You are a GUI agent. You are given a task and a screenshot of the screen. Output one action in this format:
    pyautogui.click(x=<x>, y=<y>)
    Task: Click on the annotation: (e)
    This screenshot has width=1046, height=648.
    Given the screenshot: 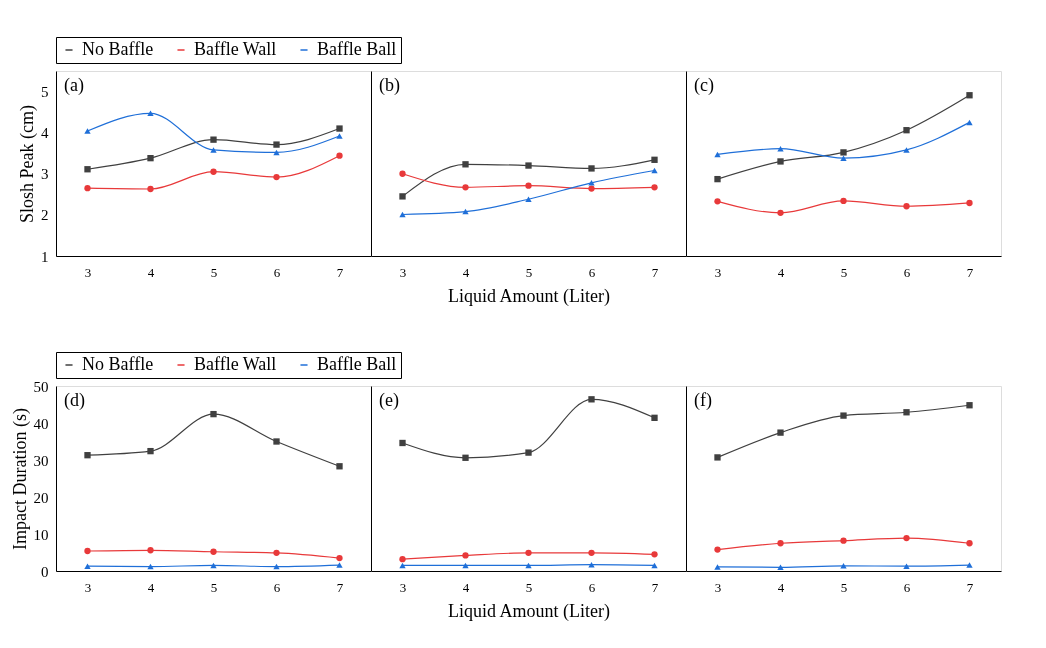 What is the action you would take?
    pyautogui.click(x=389, y=400)
    